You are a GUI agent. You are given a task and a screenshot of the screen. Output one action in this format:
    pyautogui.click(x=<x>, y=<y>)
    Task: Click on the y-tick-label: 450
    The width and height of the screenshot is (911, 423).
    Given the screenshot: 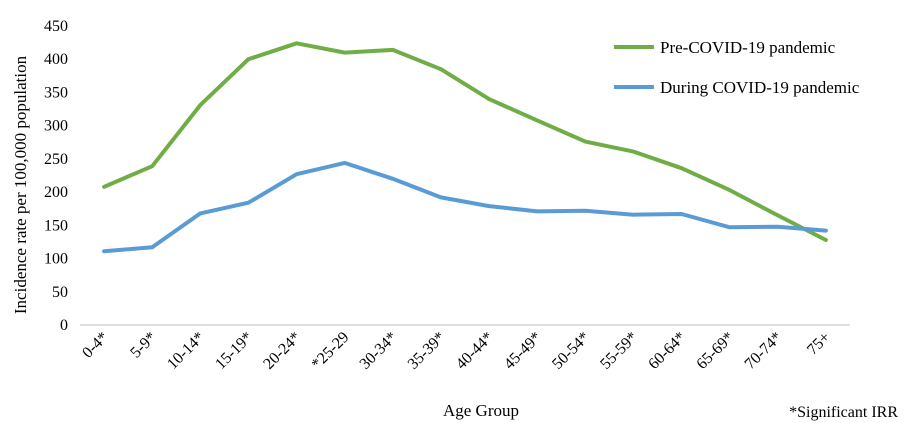 What is the action you would take?
    pyautogui.click(x=56, y=26)
    